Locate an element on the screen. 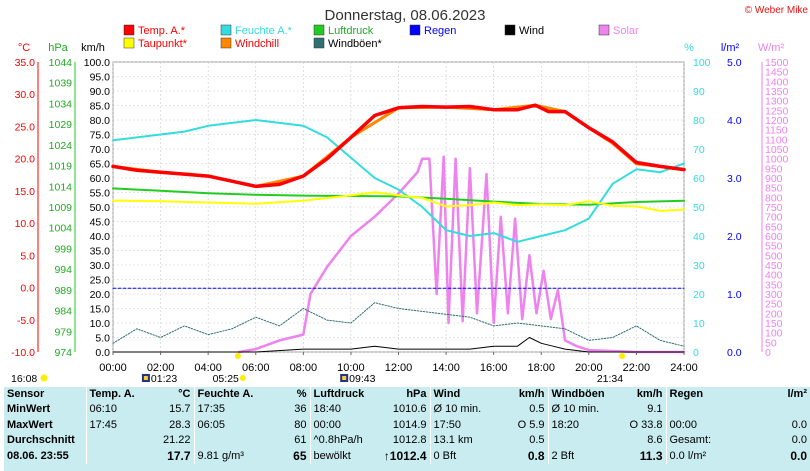 The height and width of the screenshot is (471, 810). y-tick-solar: 500 is located at coordinates (774, 256).